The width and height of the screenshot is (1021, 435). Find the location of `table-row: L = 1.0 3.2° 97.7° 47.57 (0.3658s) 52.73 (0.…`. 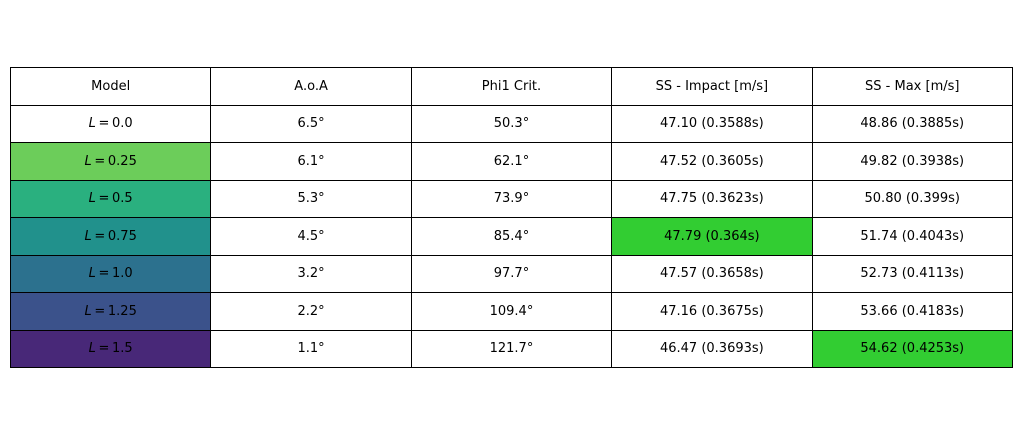

table-row: L = 1.0 3.2° 97.7° 47.57 (0.3658s) 52.73 (0.… is located at coordinates (511, 273).